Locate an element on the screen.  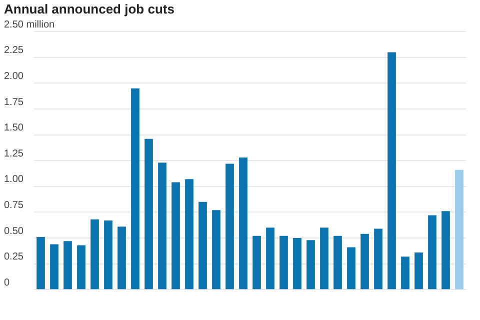
y-tick-label: 1.00 is located at coordinates (14, 180).